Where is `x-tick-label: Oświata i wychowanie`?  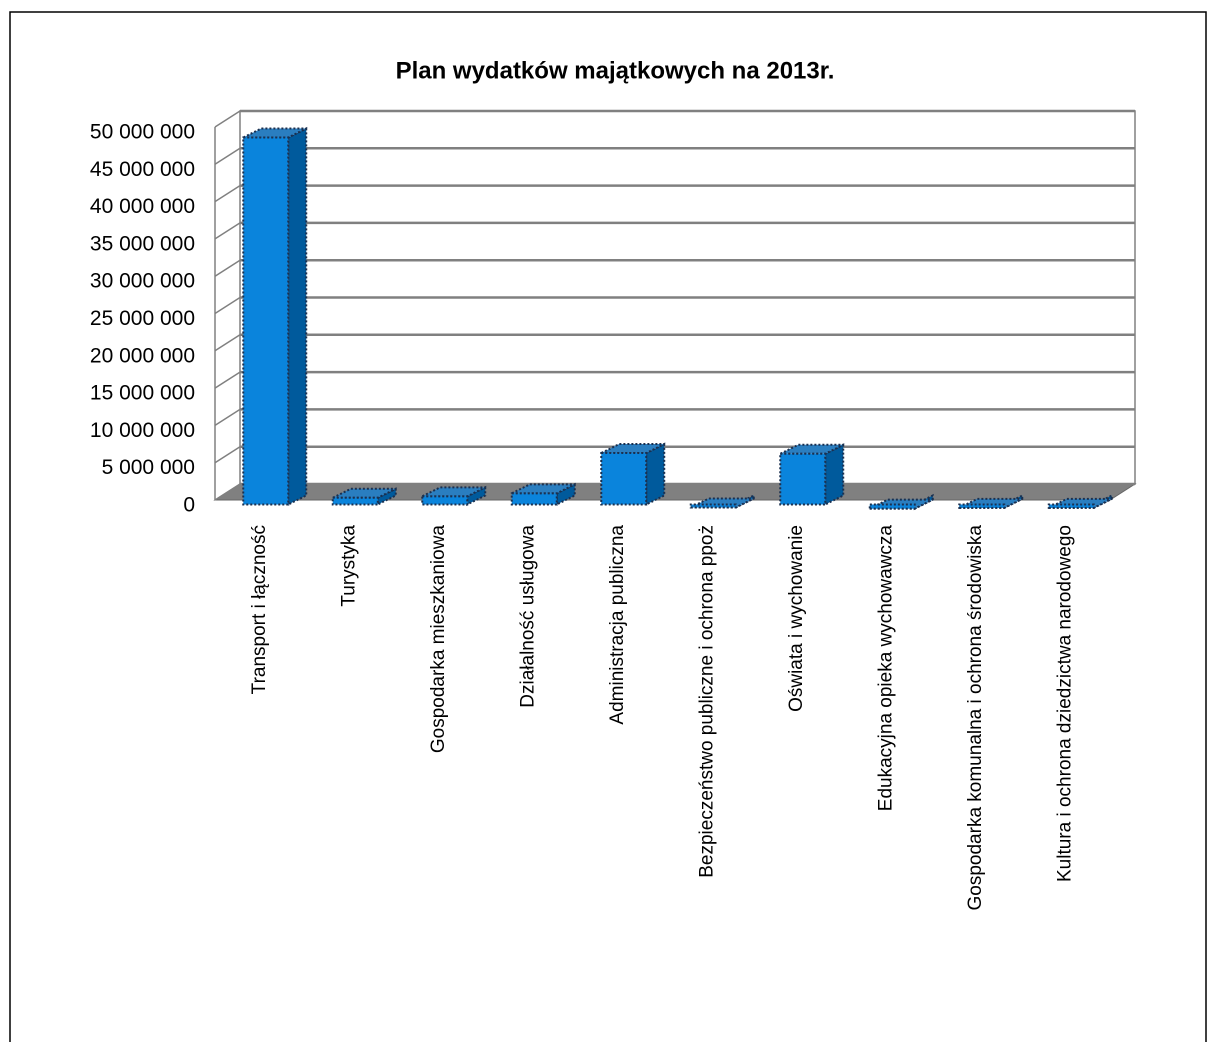
x-tick-label: Oświata i wychowanie is located at coordinates (796, 618).